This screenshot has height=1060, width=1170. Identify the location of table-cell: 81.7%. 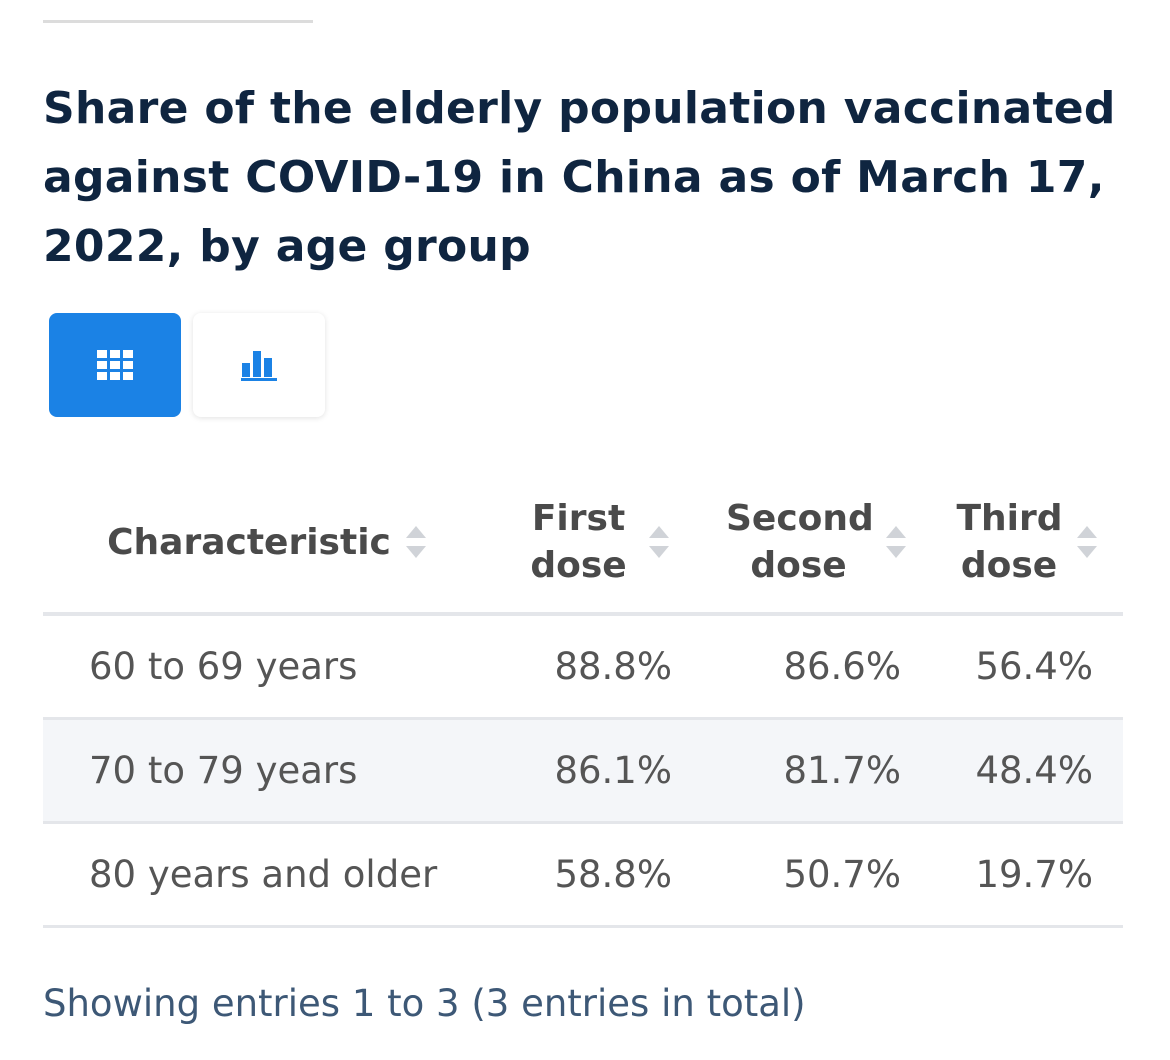
(816, 771).